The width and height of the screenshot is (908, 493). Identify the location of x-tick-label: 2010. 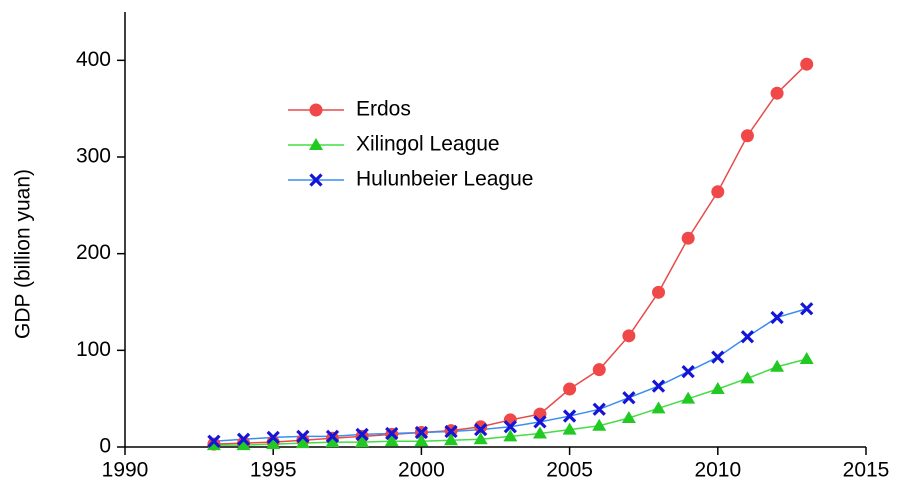
(717, 470).